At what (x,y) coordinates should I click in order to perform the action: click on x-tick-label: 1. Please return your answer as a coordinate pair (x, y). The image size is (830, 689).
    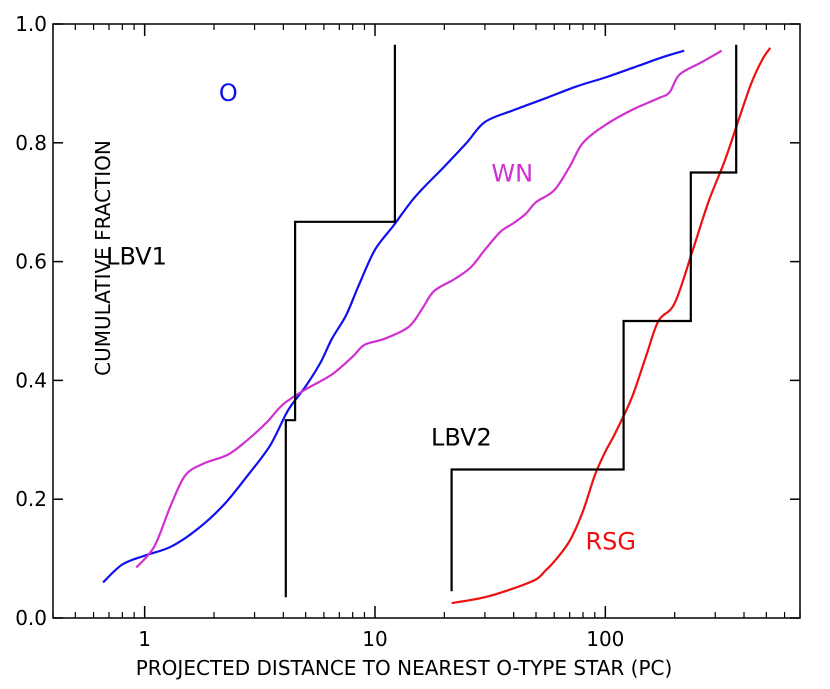
    Looking at the image, I should click on (144, 639).